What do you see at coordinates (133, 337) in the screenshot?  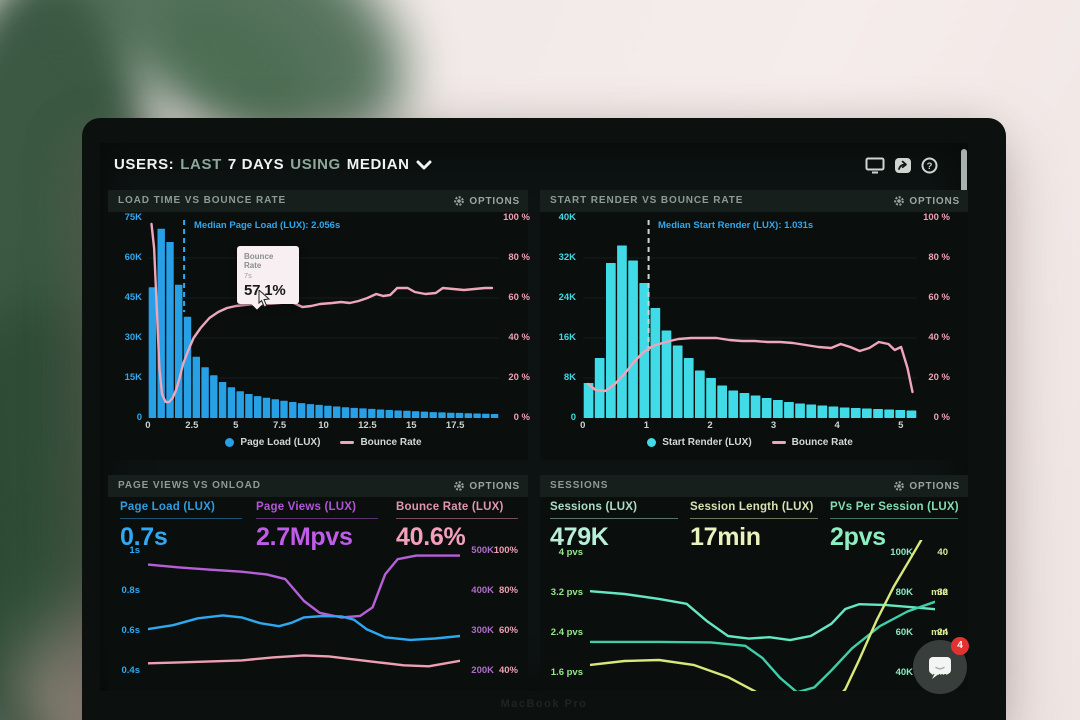 I see `tick-label: 30K` at bounding box center [133, 337].